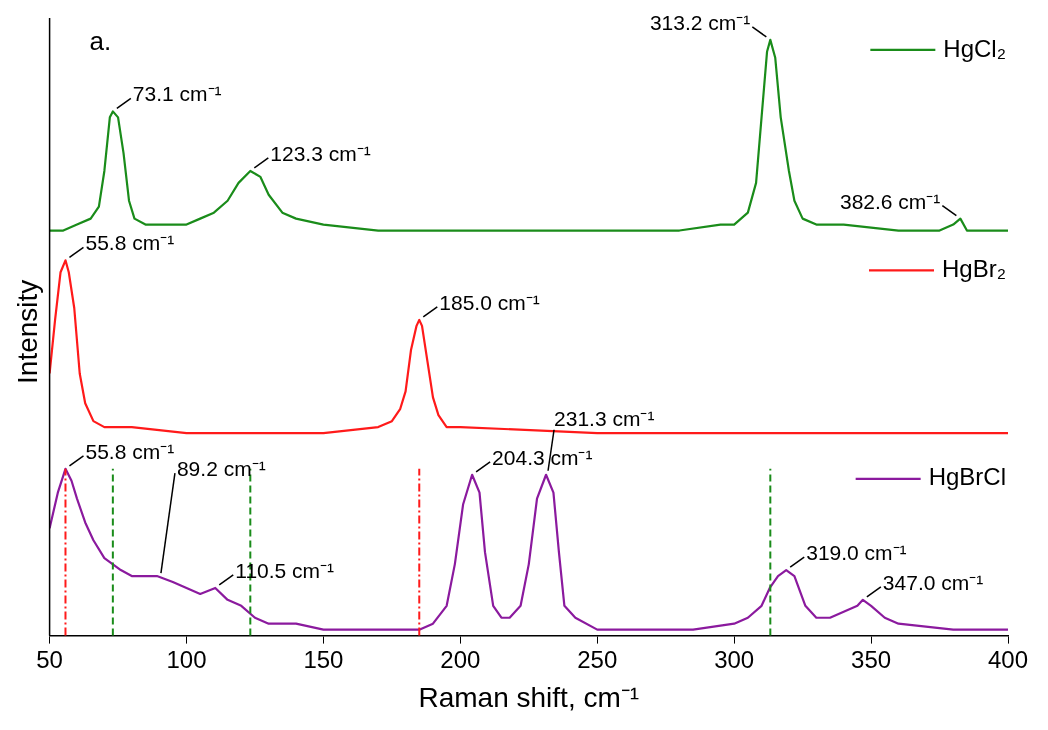  Describe the element at coordinates (975, 48) in the screenshot. I see `legend-label: HgCl₂` at that location.